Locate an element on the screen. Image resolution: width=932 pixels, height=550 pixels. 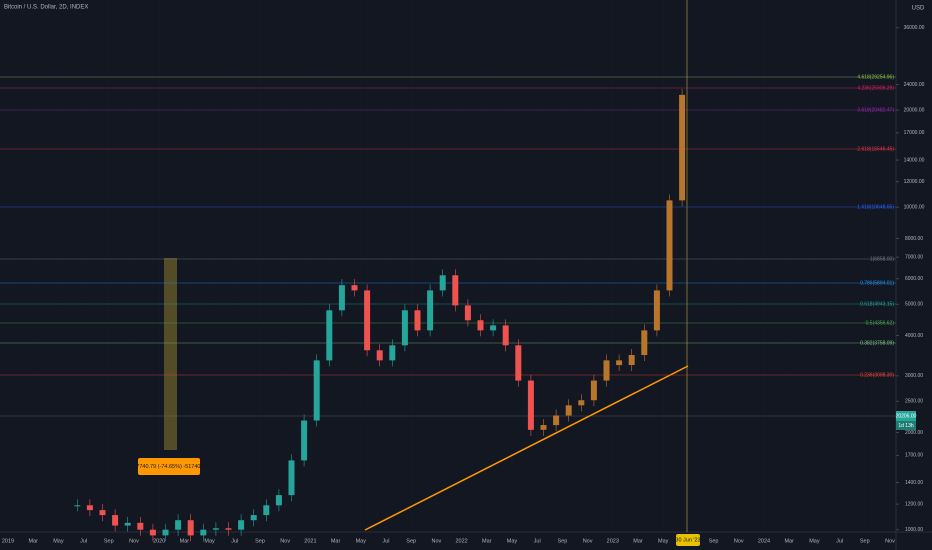
y-tick-label: 1700.00 is located at coordinates (914, 456).